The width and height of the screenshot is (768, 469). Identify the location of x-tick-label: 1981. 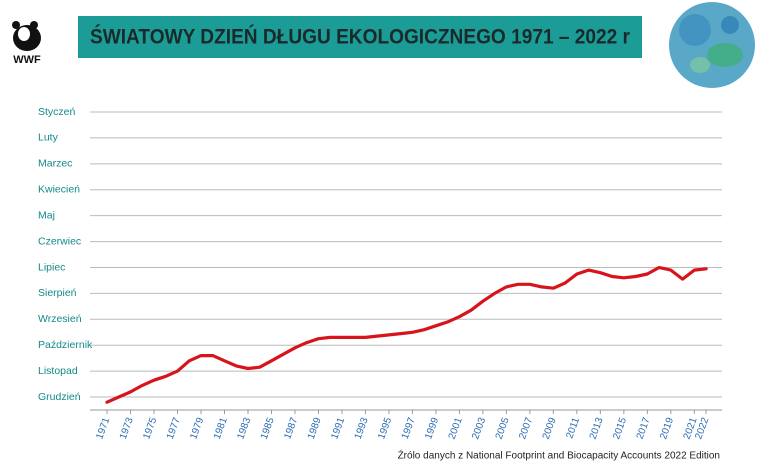
(221, 428).